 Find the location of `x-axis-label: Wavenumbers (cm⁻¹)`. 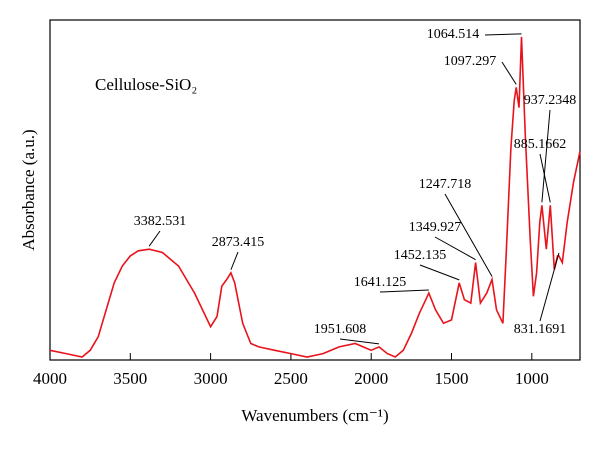

x-axis-label: Wavenumbers (cm⁻¹) is located at coordinates (314, 415).